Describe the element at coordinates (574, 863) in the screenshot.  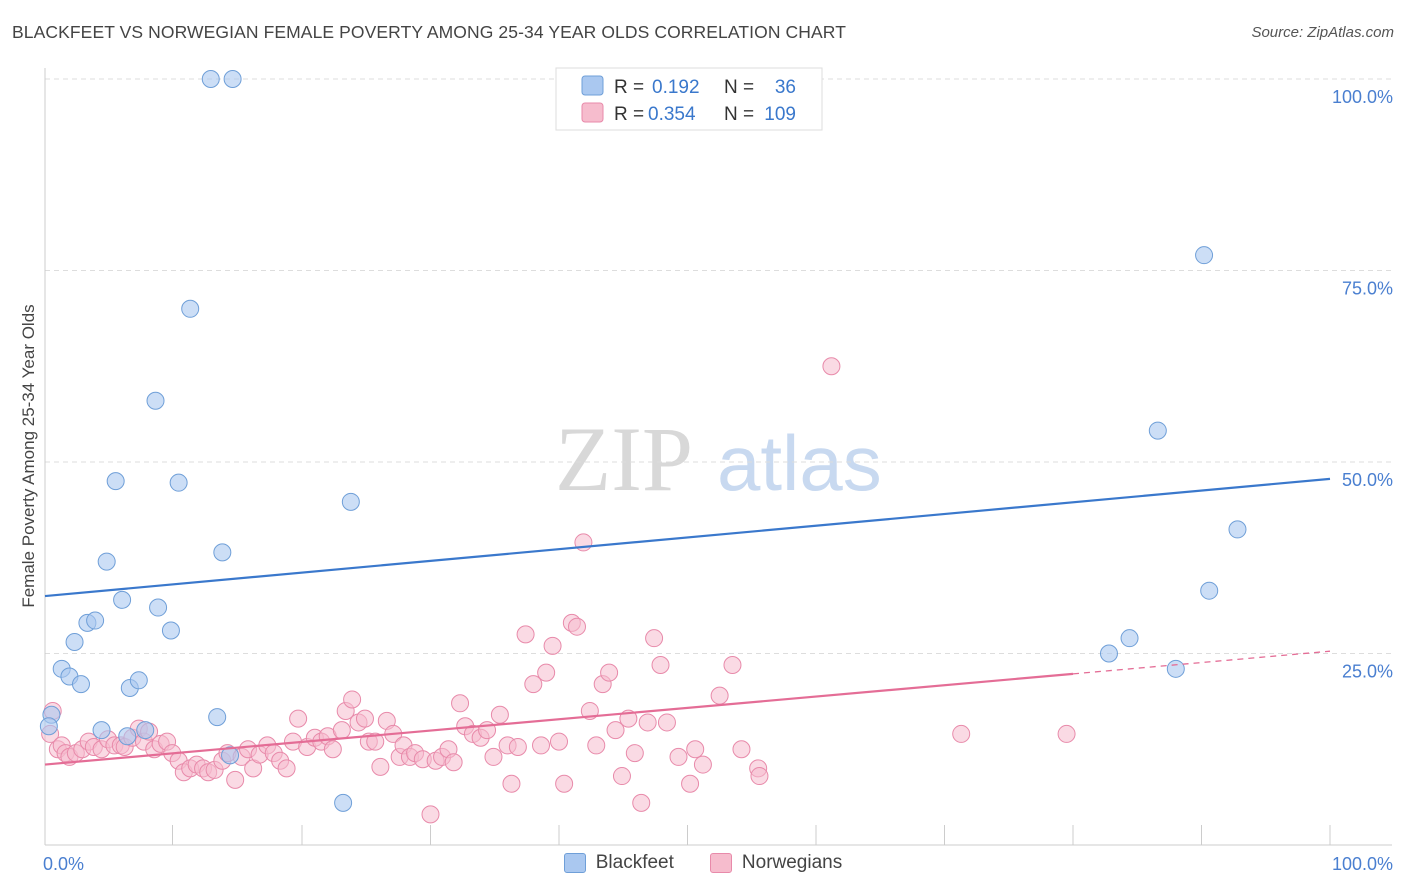
I see `legend-swatch-blackfeet` at that location.